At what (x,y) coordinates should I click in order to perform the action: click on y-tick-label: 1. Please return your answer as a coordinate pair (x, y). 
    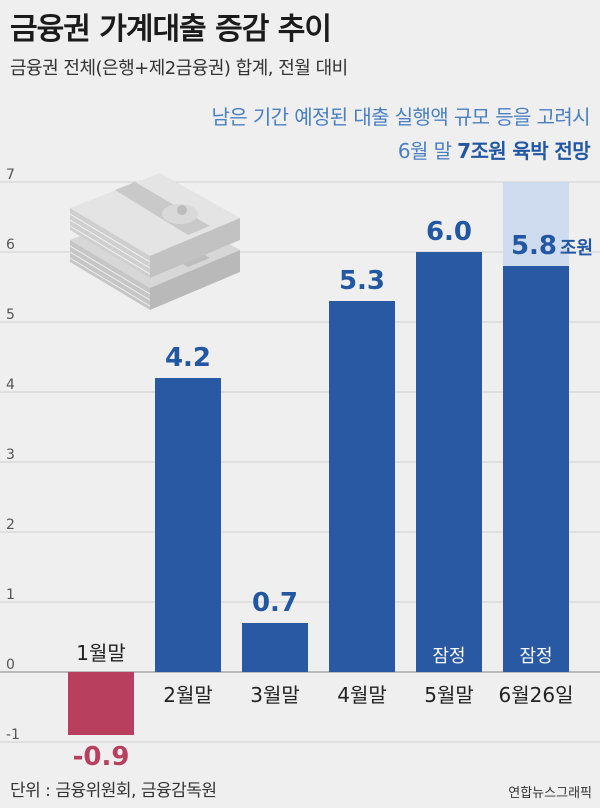
    Looking at the image, I should click on (10, 595).